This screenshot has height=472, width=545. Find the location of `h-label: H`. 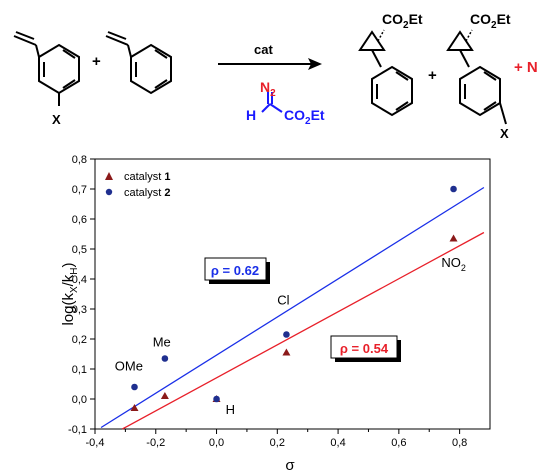

h-label: H is located at coordinates (251, 115).